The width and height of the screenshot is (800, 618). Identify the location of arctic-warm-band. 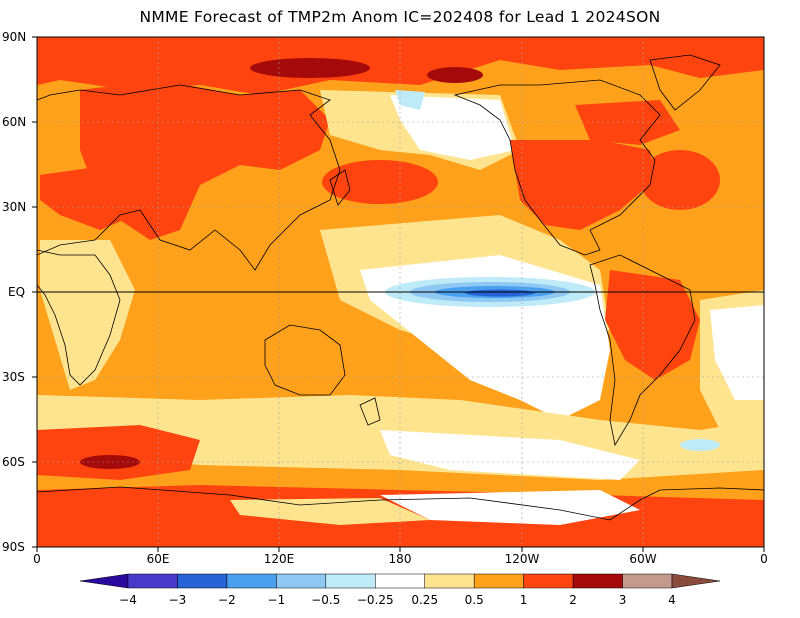
(400, 66).